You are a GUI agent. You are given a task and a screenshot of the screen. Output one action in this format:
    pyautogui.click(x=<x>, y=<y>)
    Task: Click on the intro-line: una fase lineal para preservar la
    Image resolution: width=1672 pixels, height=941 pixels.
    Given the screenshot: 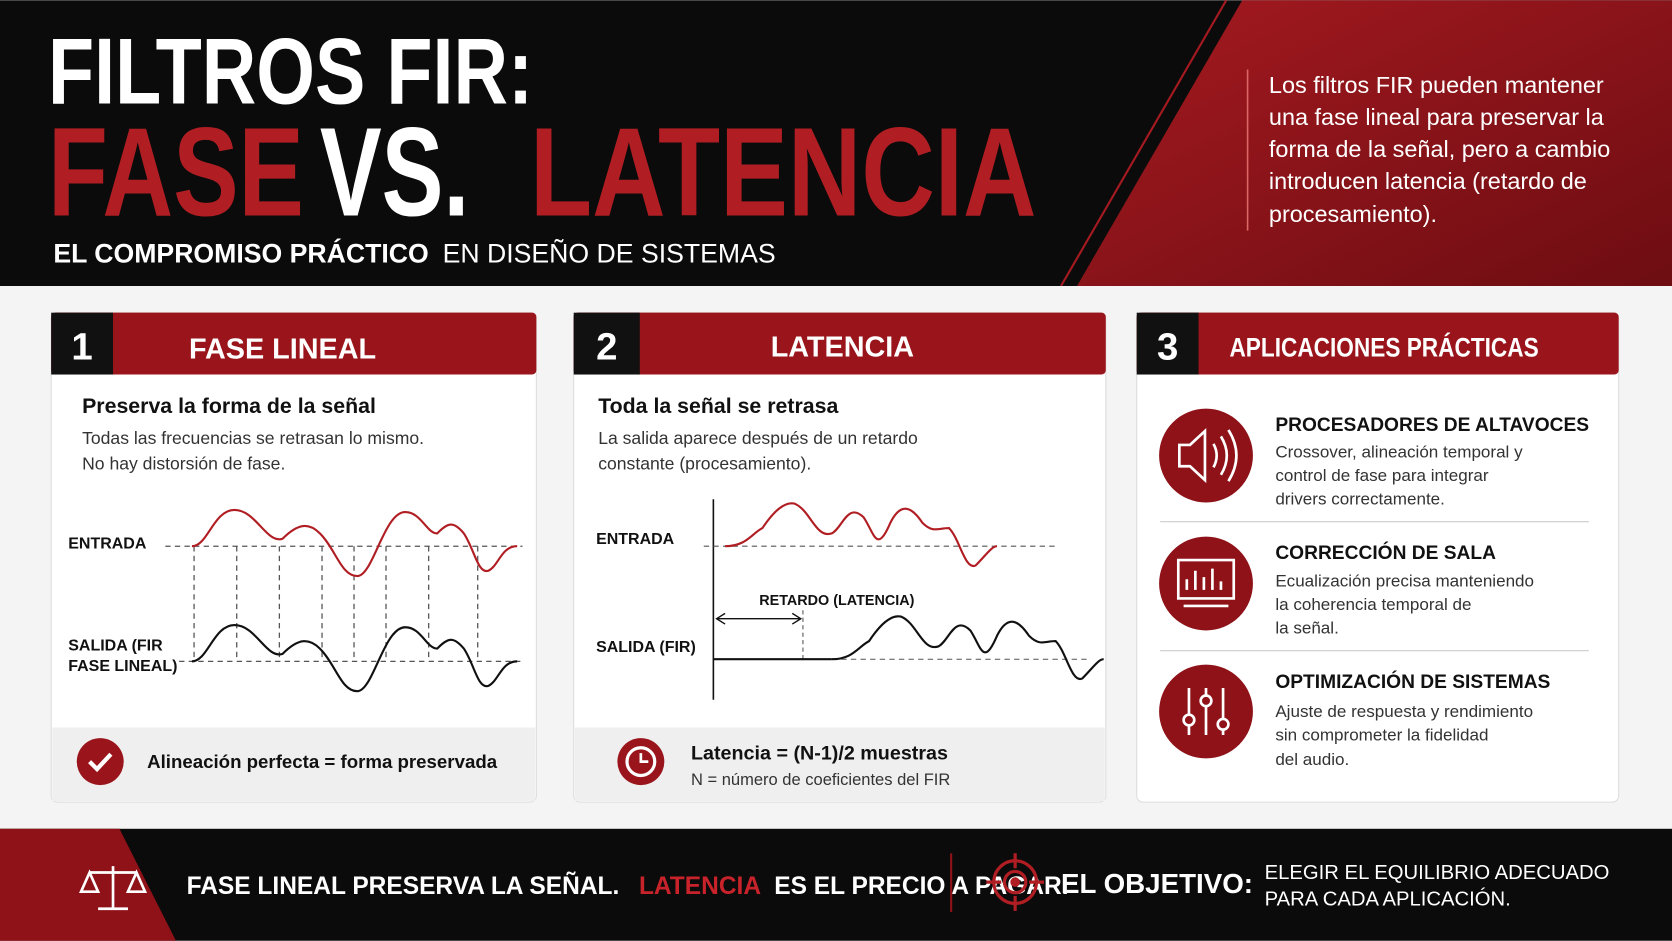 What is the action you would take?
    pyautogui.click(x=1437, y=117)
    